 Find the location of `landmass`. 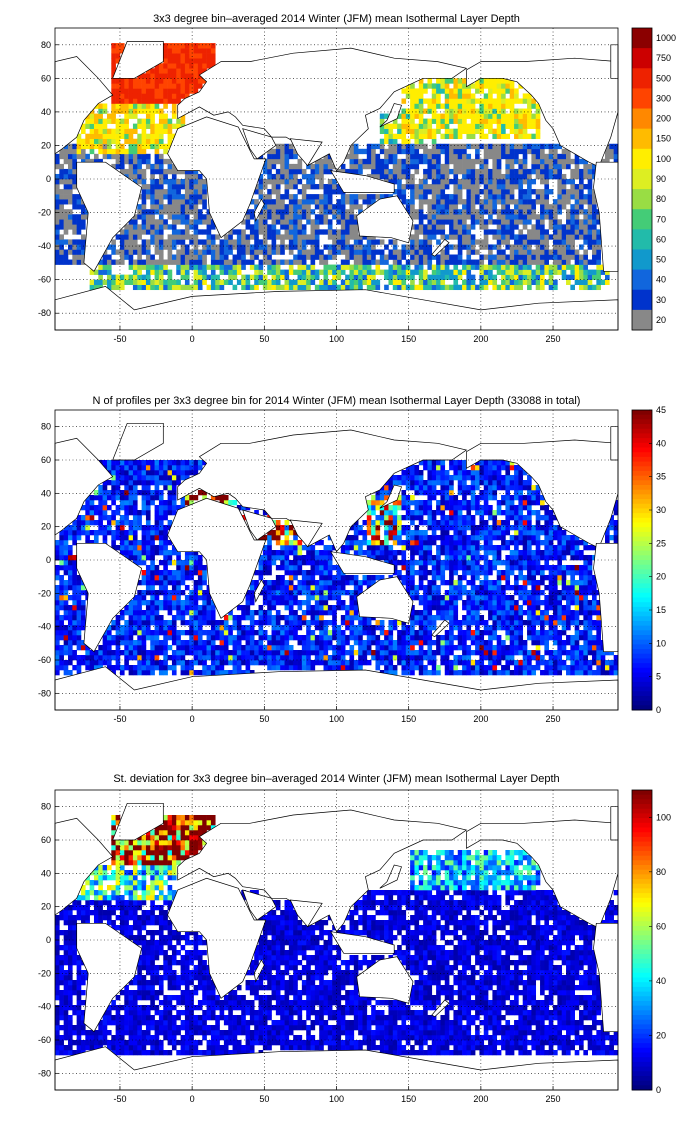

landmass is located at coordinates (440, 247).